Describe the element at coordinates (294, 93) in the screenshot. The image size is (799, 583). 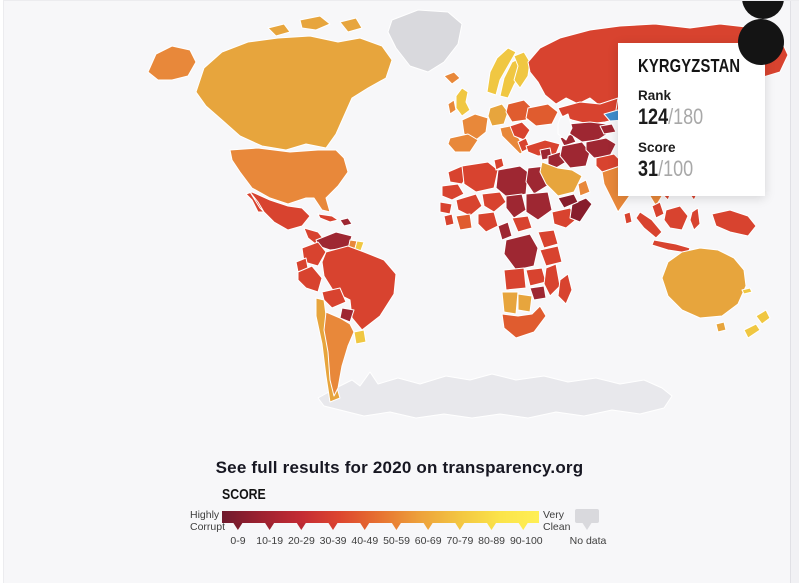
I see `country-canada` at that location.